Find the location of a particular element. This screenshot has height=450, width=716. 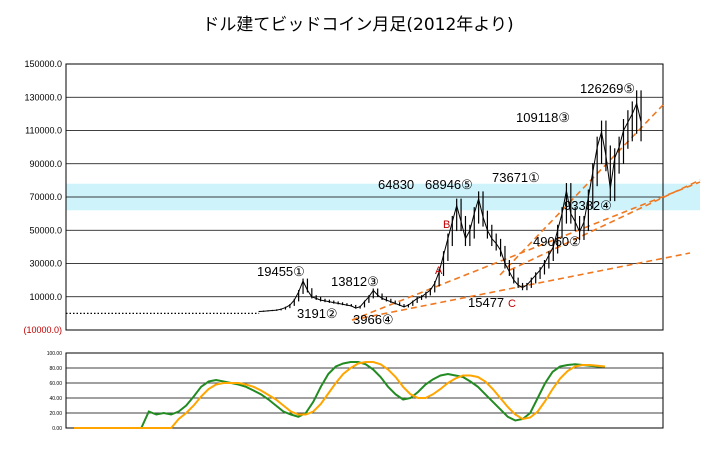

main-y-tick-label: 110000.0 is located at coordinates (43, 131).